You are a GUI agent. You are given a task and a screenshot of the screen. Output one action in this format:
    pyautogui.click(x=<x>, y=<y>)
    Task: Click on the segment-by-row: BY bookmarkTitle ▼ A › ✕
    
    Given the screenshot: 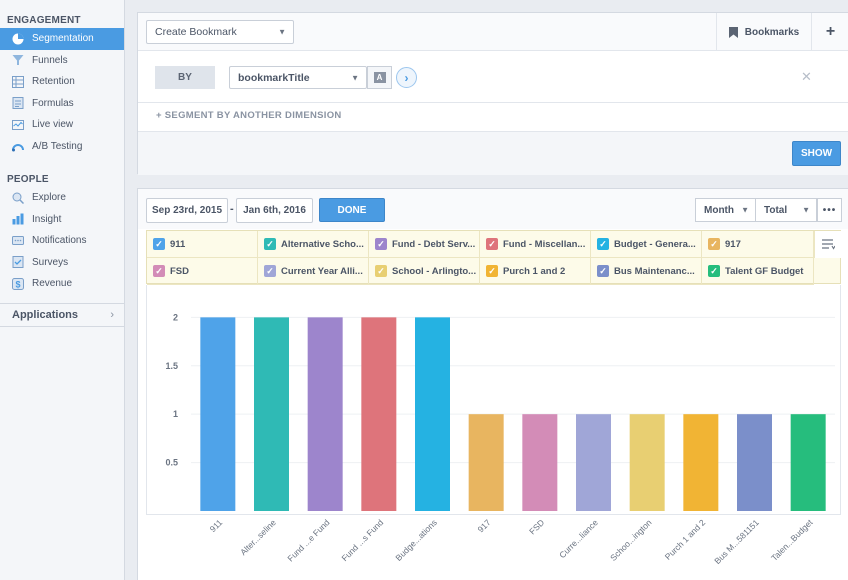 What is the action you would take?
    pyautogui.click(x=493, y=77)
    